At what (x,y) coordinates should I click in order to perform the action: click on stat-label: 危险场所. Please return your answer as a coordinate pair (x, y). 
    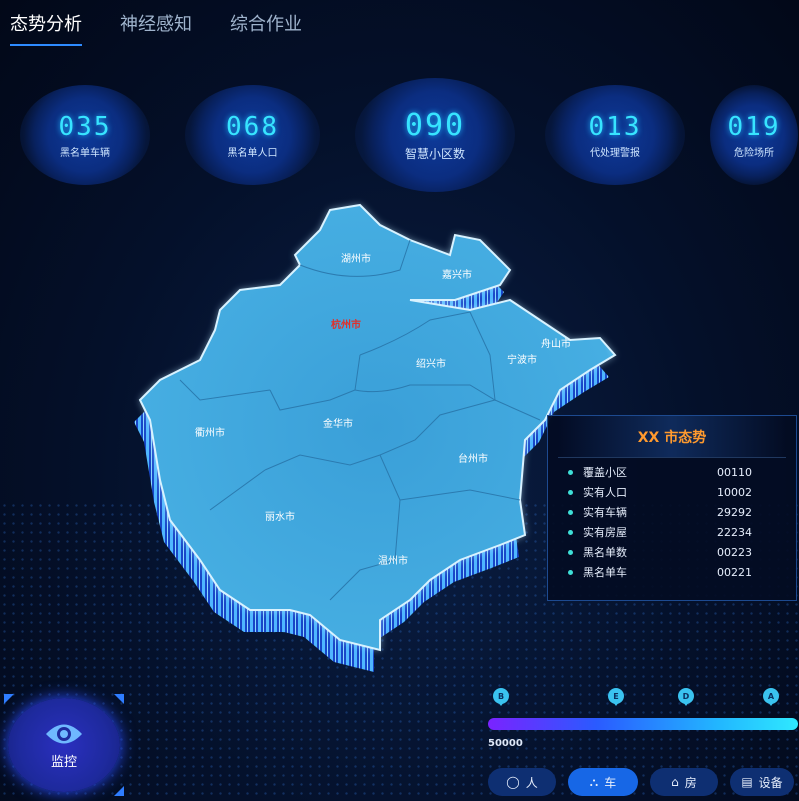
    Looking at the image, I should click on (754, 153).